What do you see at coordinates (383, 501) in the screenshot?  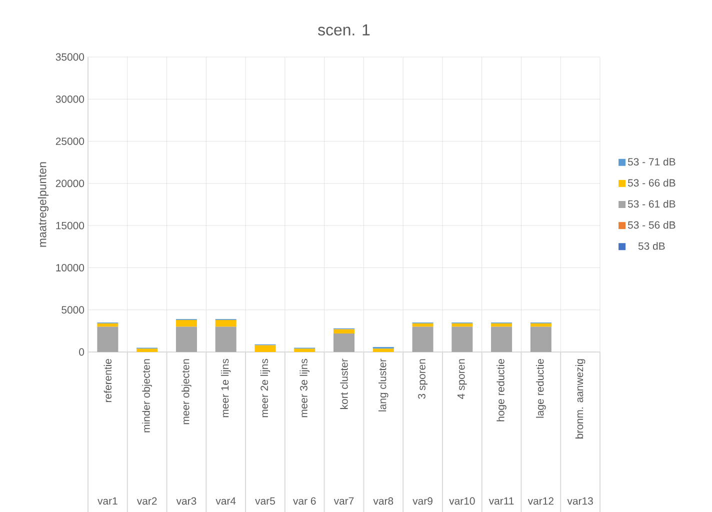 I see `text: var8` at bounding box center [383, 501].